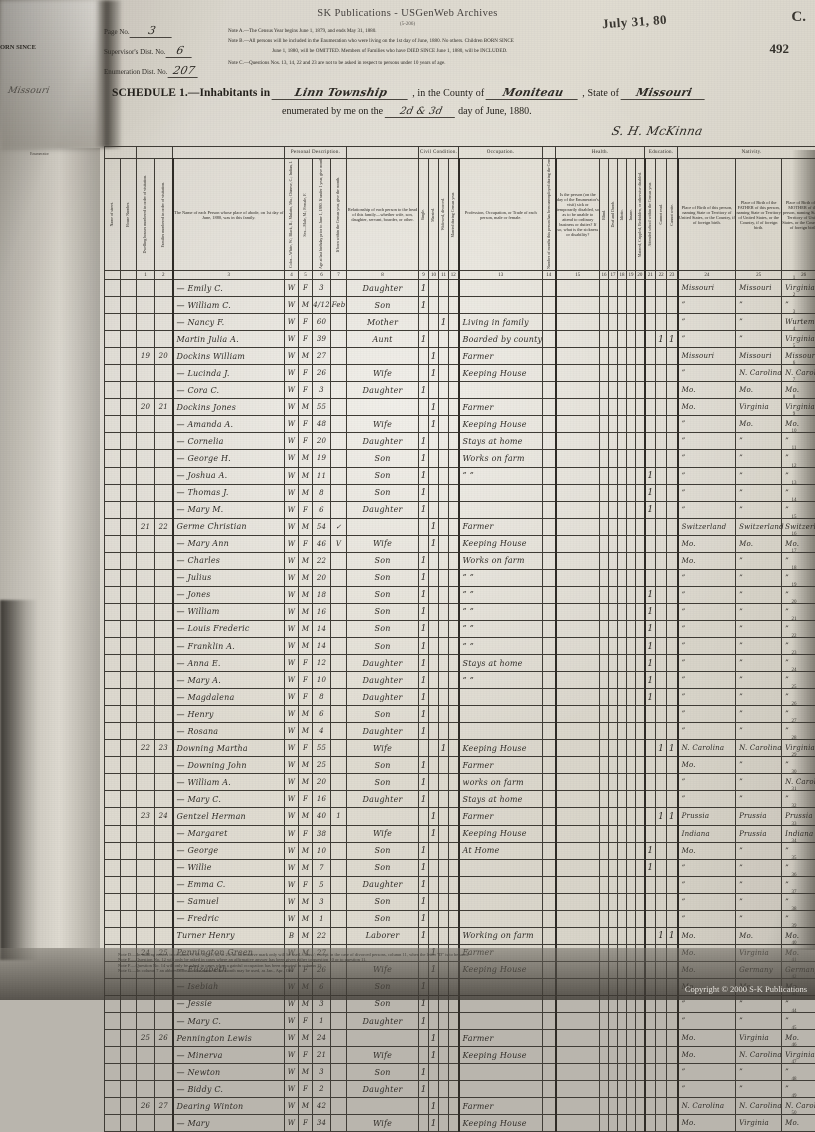 Image resolution: width=815 pixels, height=1132 pixels. I want to click on cell-age: 55, so click(322, 407).